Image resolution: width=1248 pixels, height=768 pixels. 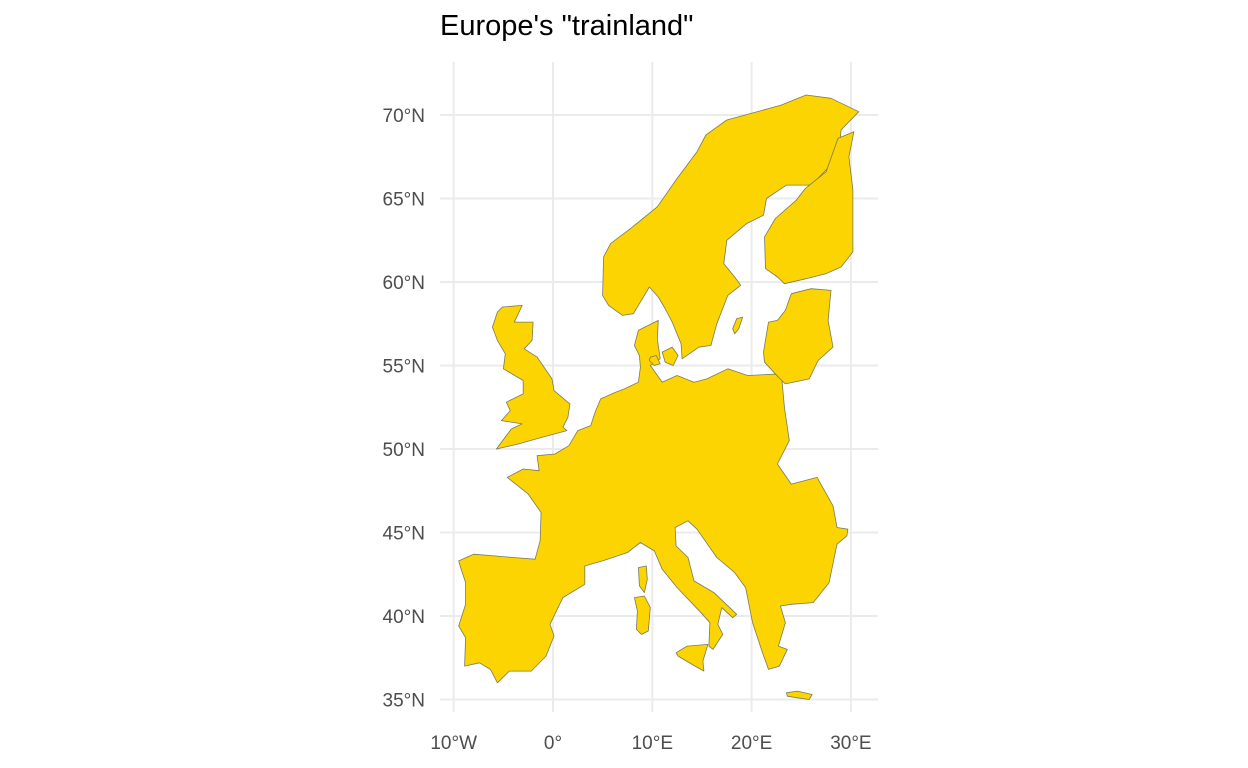 What do you see at coordinates (731, 227) in the screenshot?
I see `region-sweden-norway` at bounding box center [731, 227].